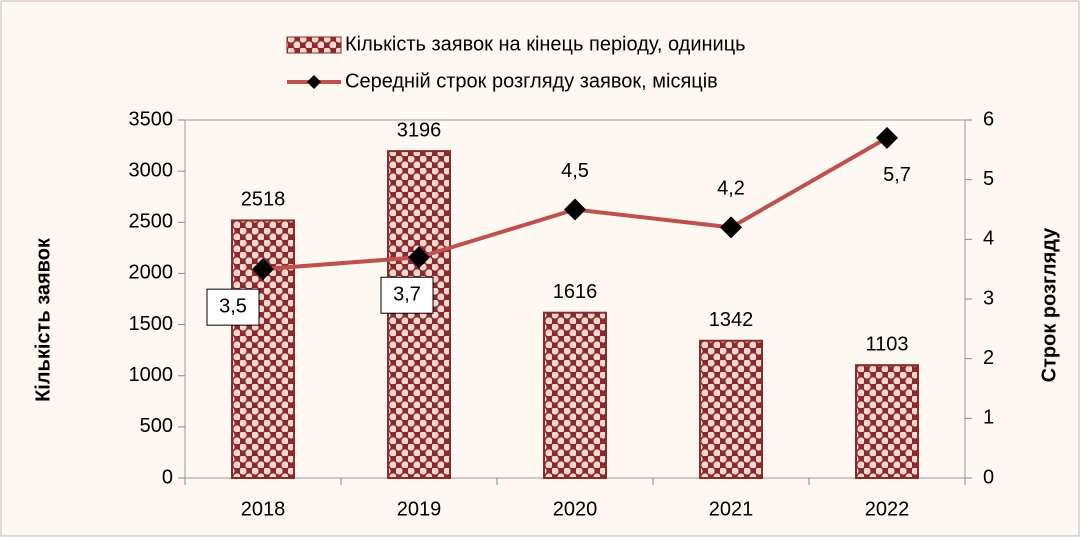 Image resolution: width=1081 pixels, height=537 pixels. What do you see at coordinates (43, 319) in the screenshot?
I see `y-axis-label: Кількість заявок` at bounding box center [43, 319].